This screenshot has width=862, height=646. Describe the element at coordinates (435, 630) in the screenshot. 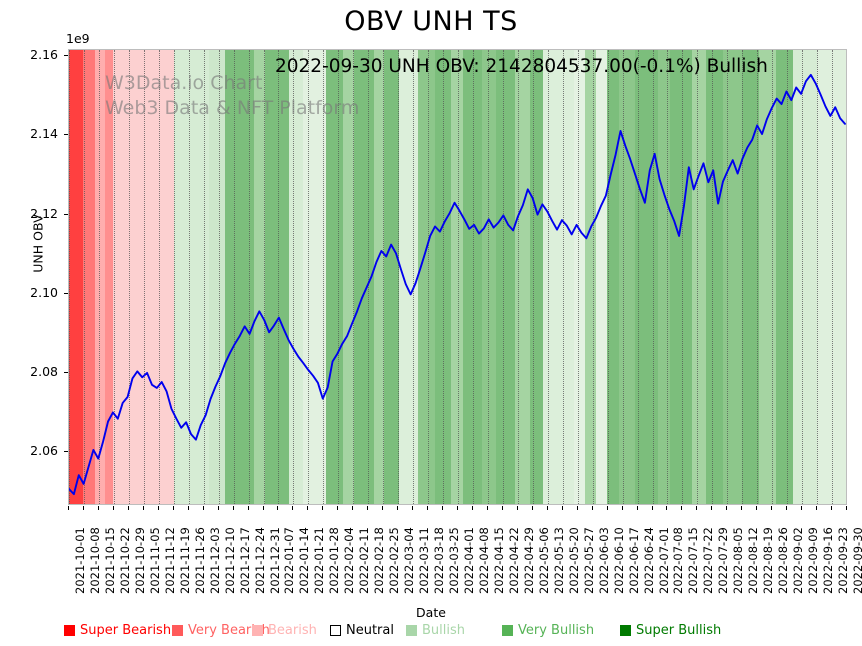

I see `legend-entry-bullish: Bullish` at that location.